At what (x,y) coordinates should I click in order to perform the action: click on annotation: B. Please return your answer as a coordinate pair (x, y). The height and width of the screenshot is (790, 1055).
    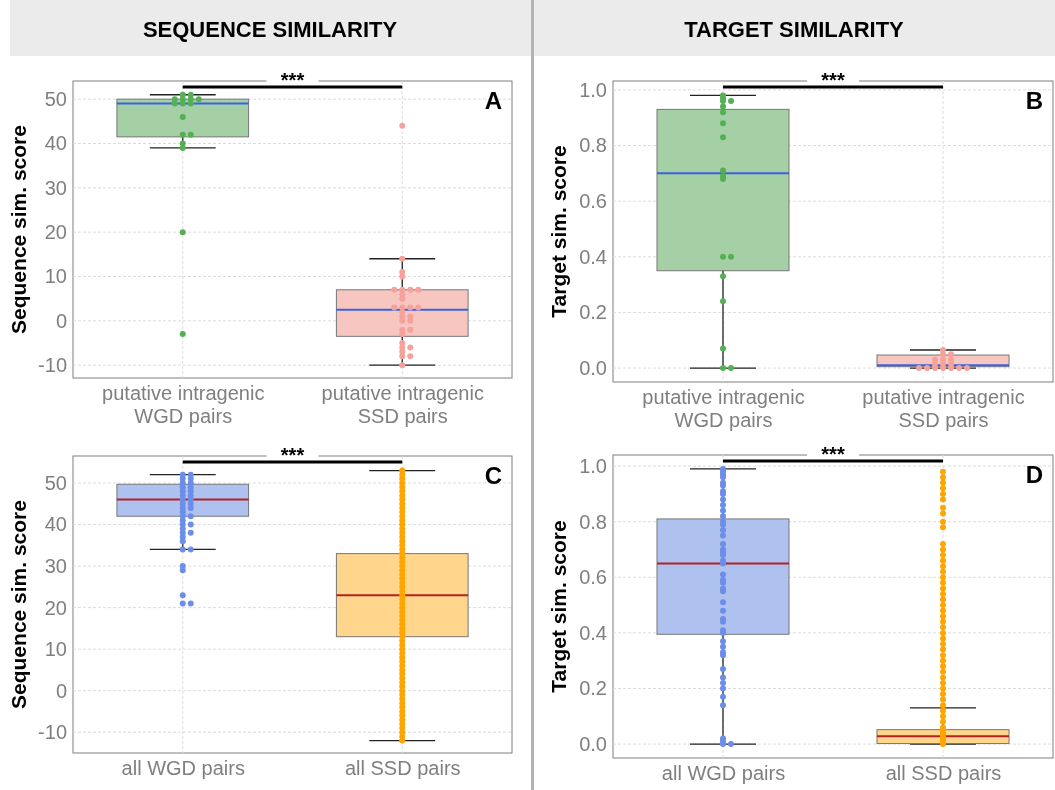
    Looking at the image, I should click on (1034, 100).